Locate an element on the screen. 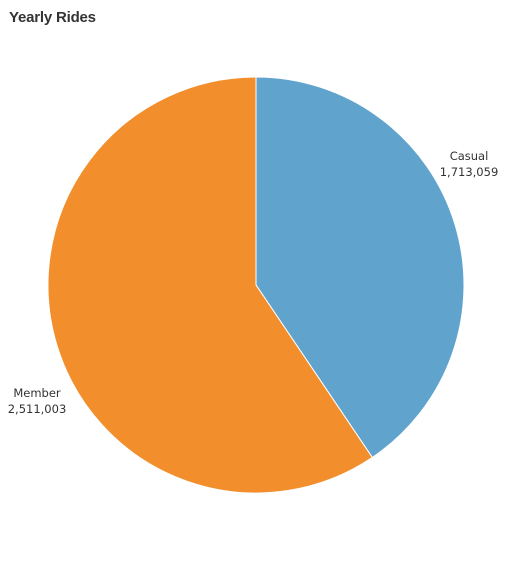  slice-value-member: 2,511,003 is located at coordinates (37, 409).